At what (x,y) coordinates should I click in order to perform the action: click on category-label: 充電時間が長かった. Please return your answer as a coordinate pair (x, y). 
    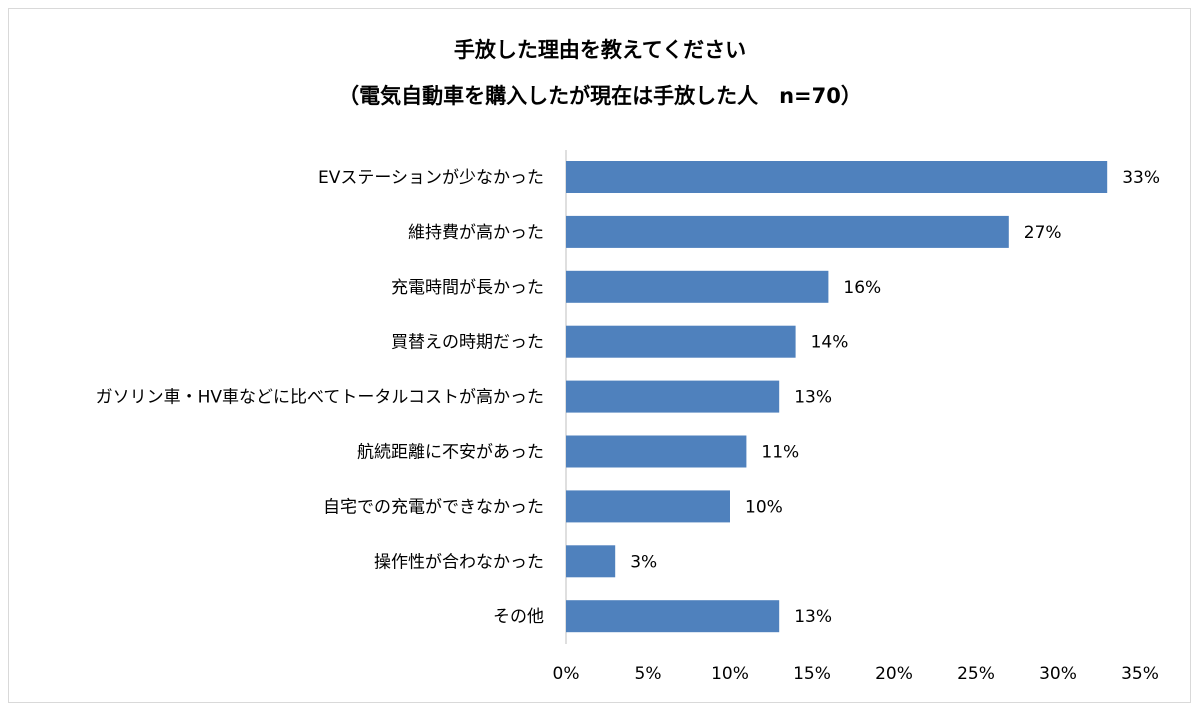
    Looking at the image, I should click on (467, 288).